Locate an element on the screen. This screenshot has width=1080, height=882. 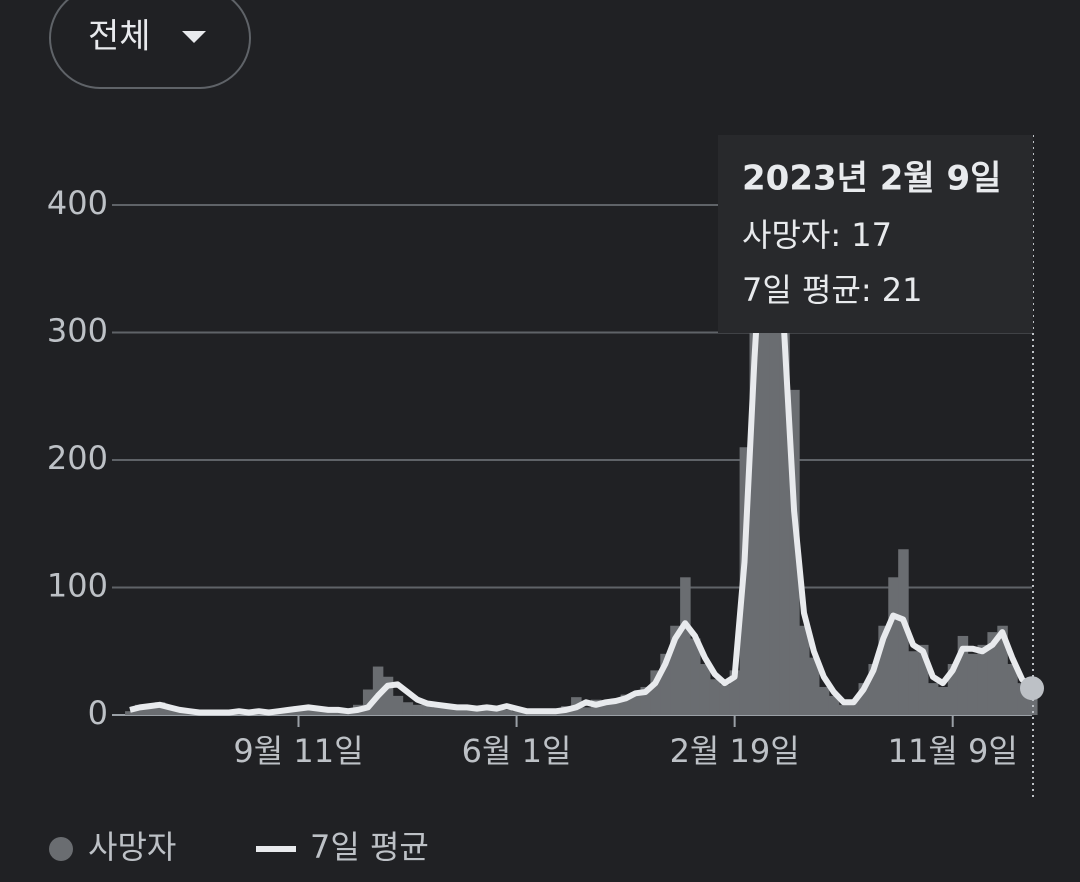
x-tick-label: 9월 11일 is located at coordinates (298, 751).